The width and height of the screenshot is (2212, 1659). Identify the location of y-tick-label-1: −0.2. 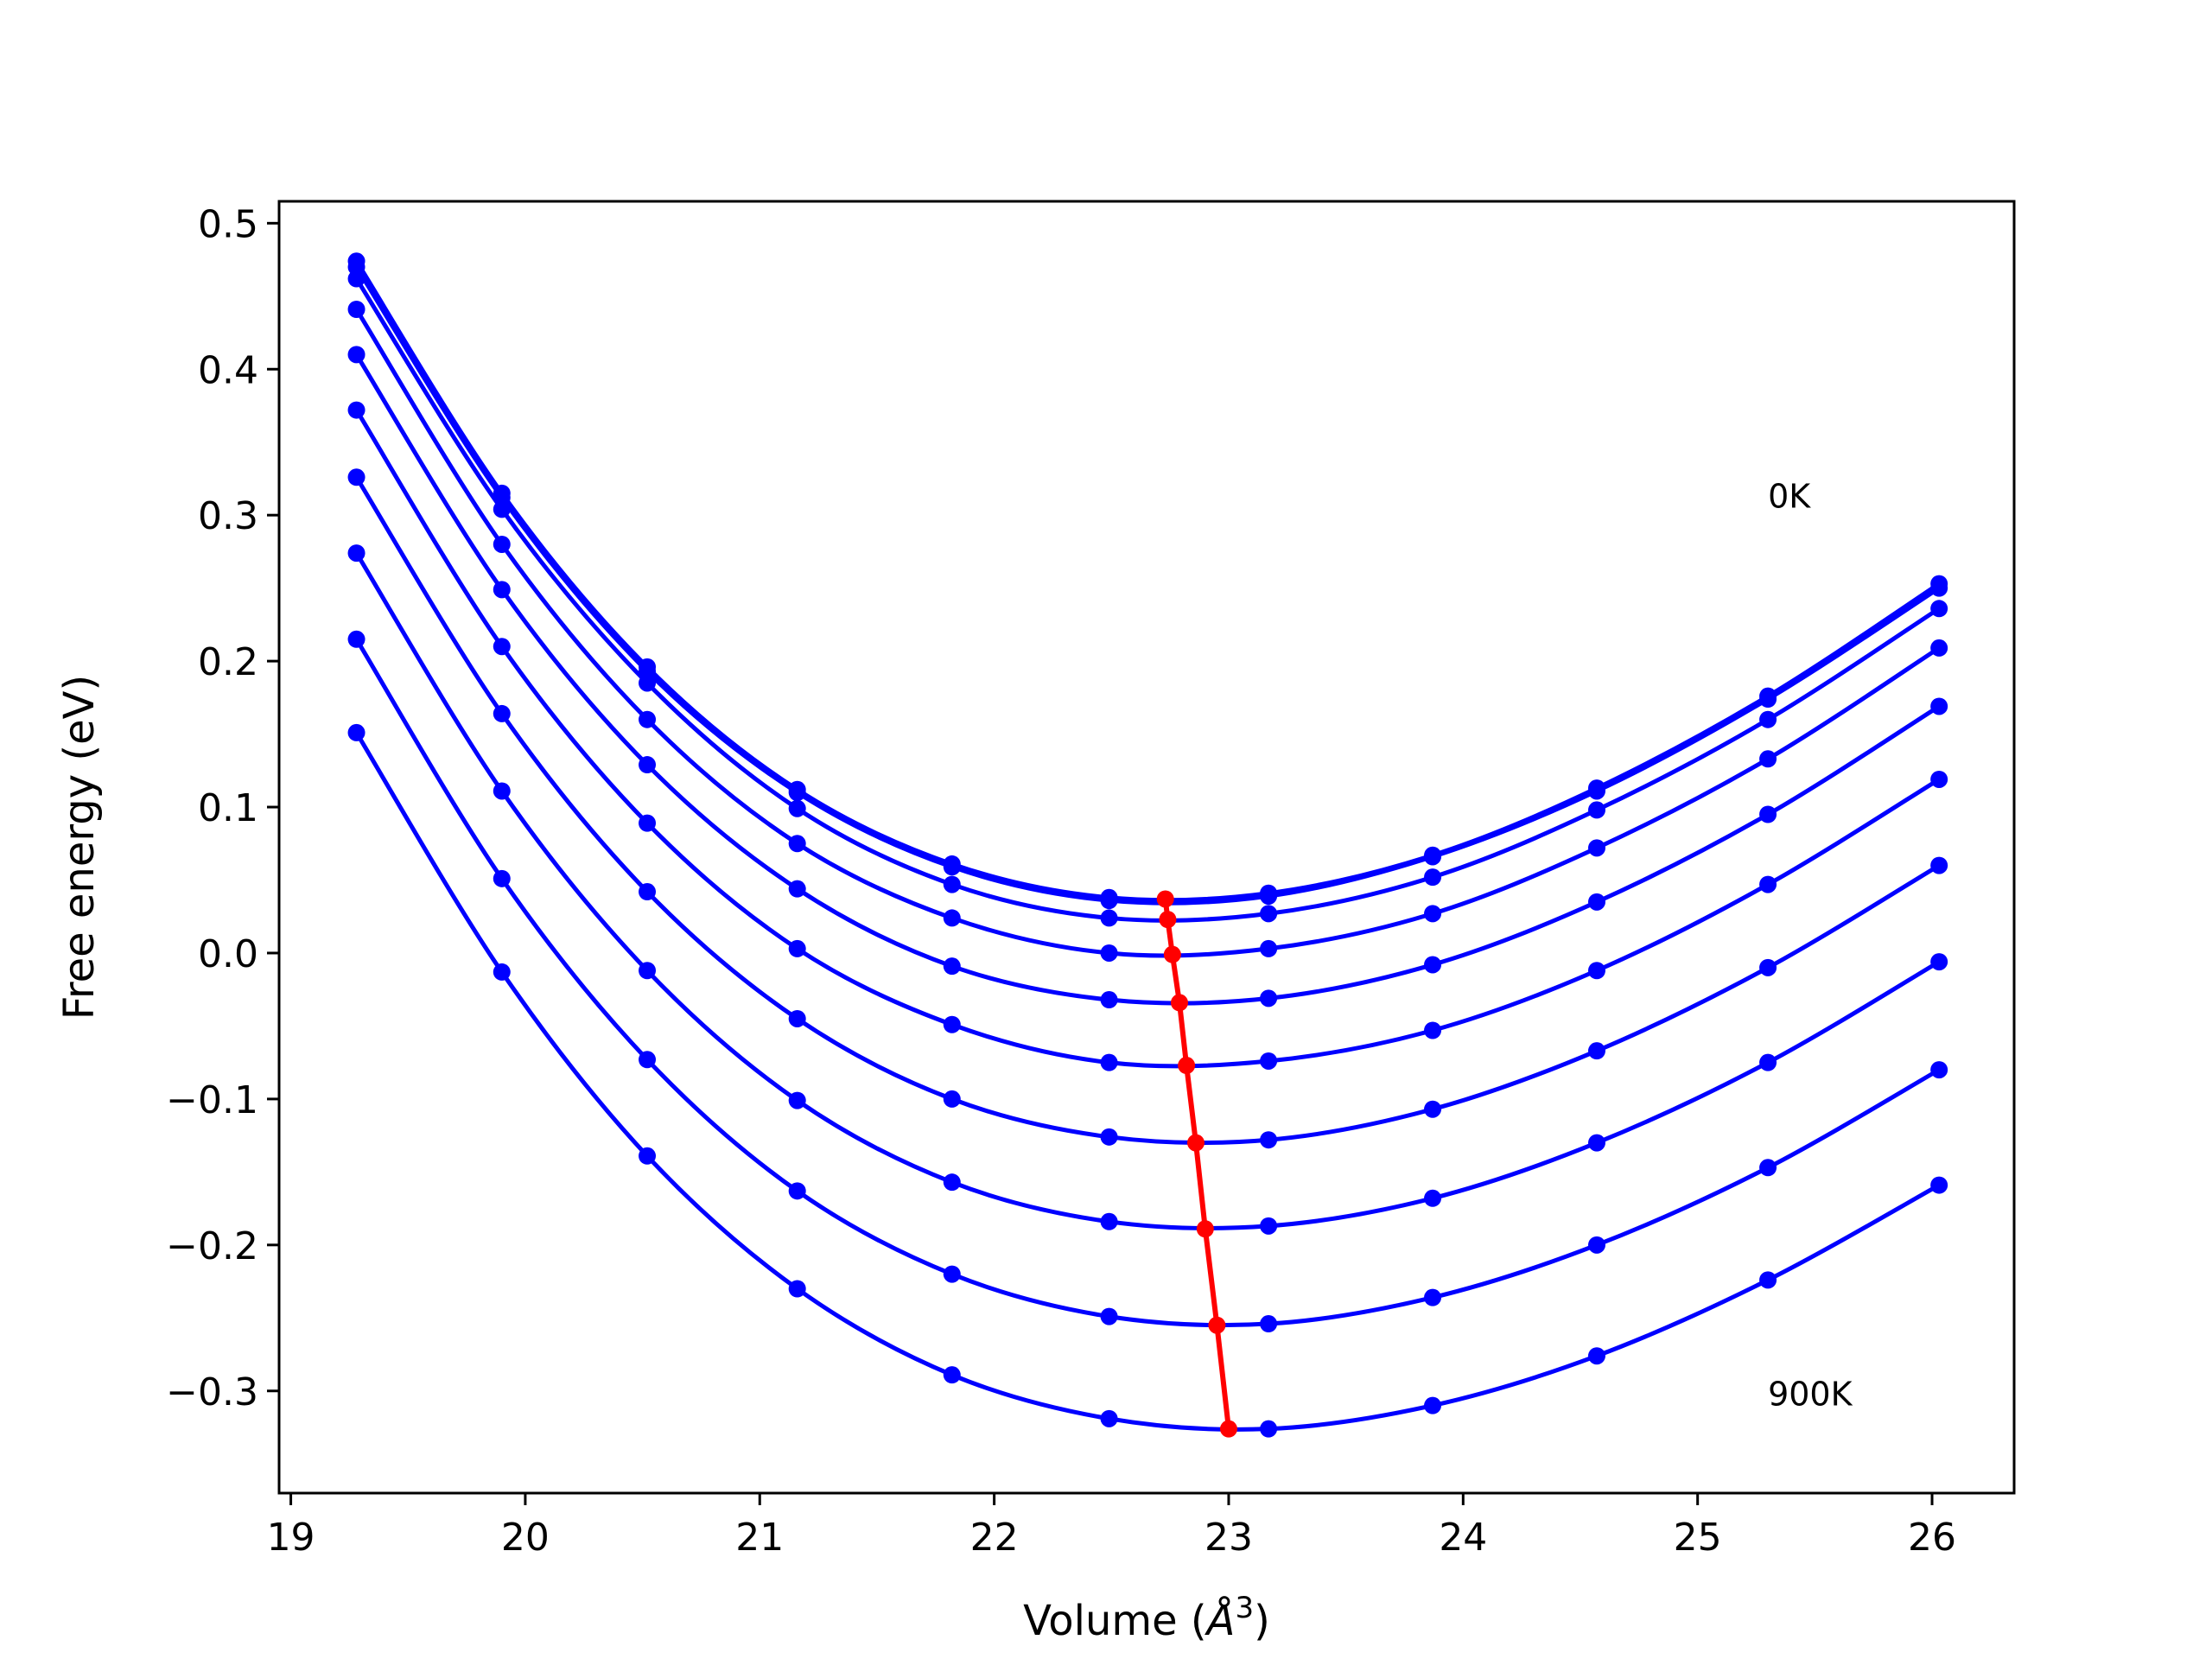
(212, 1246).